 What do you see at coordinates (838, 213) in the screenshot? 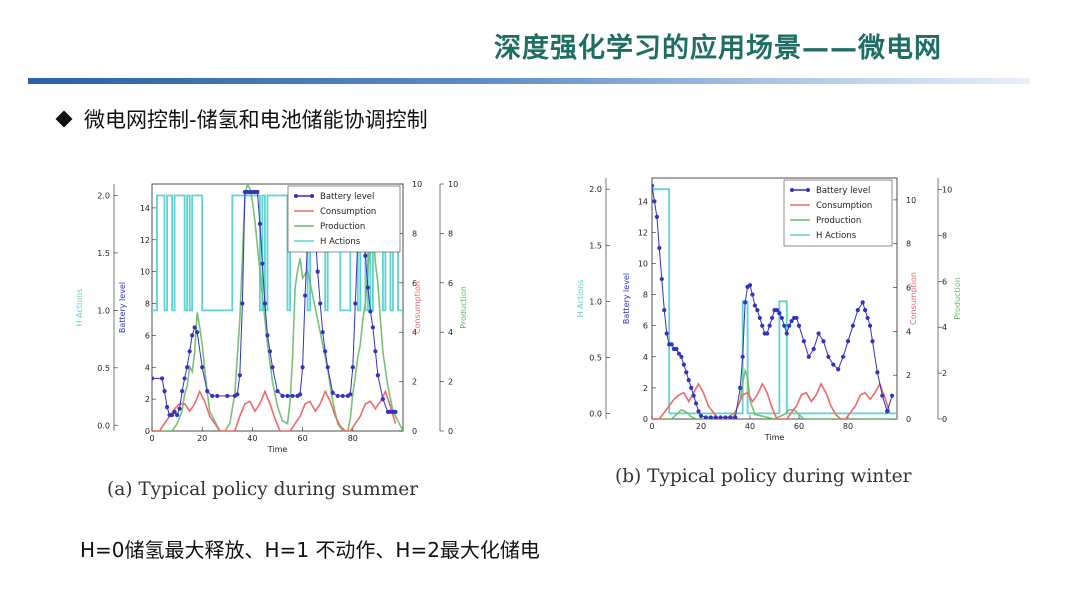
I see `legend-box` at bounding box center [838, 213].